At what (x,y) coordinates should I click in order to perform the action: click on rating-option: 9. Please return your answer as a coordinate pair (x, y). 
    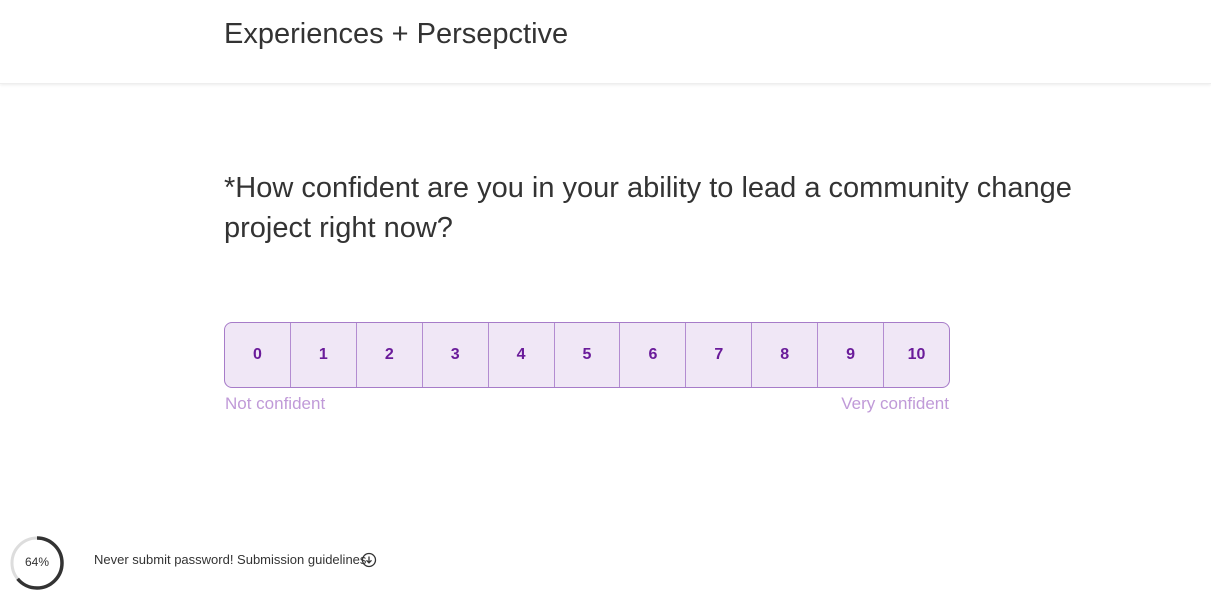
    Looking at the image, I should click on (850, 355).